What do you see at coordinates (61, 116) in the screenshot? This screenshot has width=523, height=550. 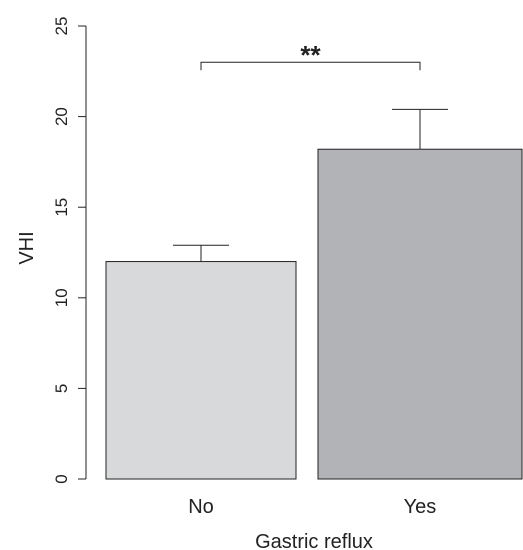 I see `y-tick-label: 20` at bounding box center [61, 116].